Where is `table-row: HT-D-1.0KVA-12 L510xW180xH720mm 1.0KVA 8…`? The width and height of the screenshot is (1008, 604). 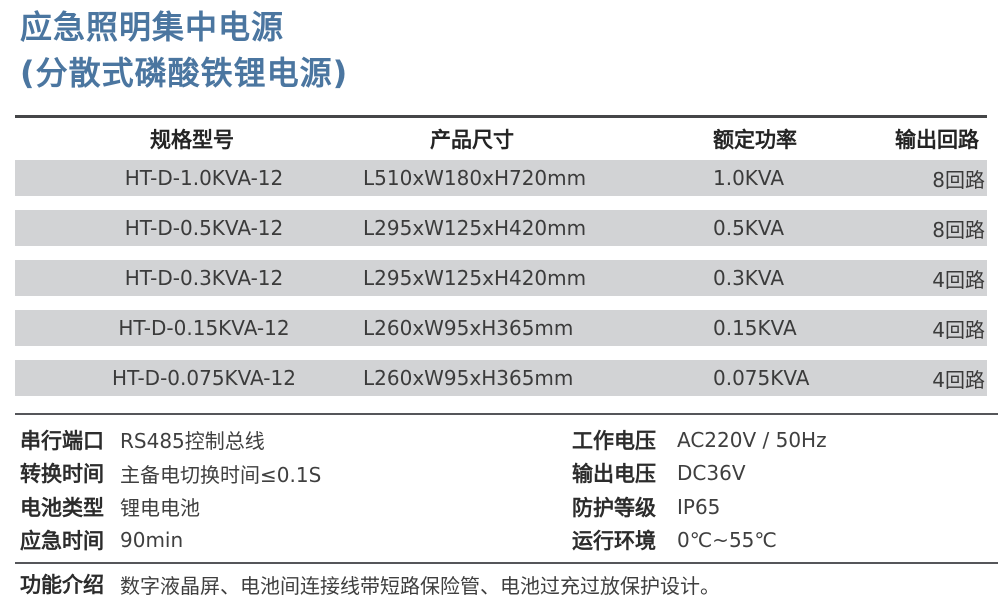
table-row: HT-D-1.0KVA-12 L510xW180xH720mm 1.0KVA 8… is located at coordinates (501, 178).